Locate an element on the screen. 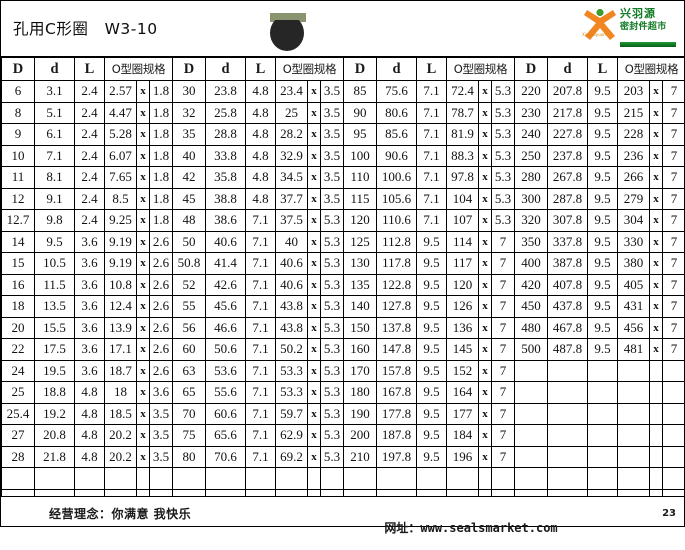 Image resolution: width=685 pixels, height=550 pixels. table-cell: 15 is located at coordinates (18, 264).